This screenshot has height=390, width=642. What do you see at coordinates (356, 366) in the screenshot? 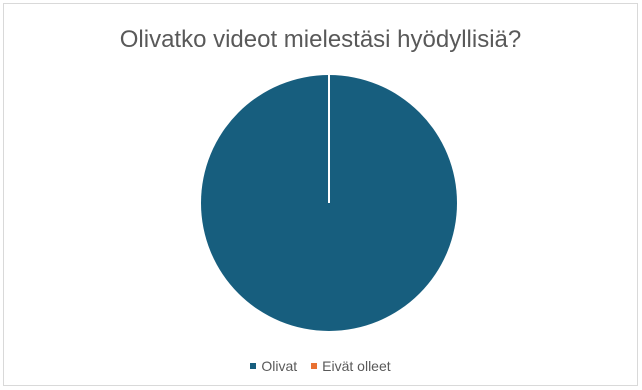
I see `legend-label: Eivät olleet` at bounding box center [356, 366].